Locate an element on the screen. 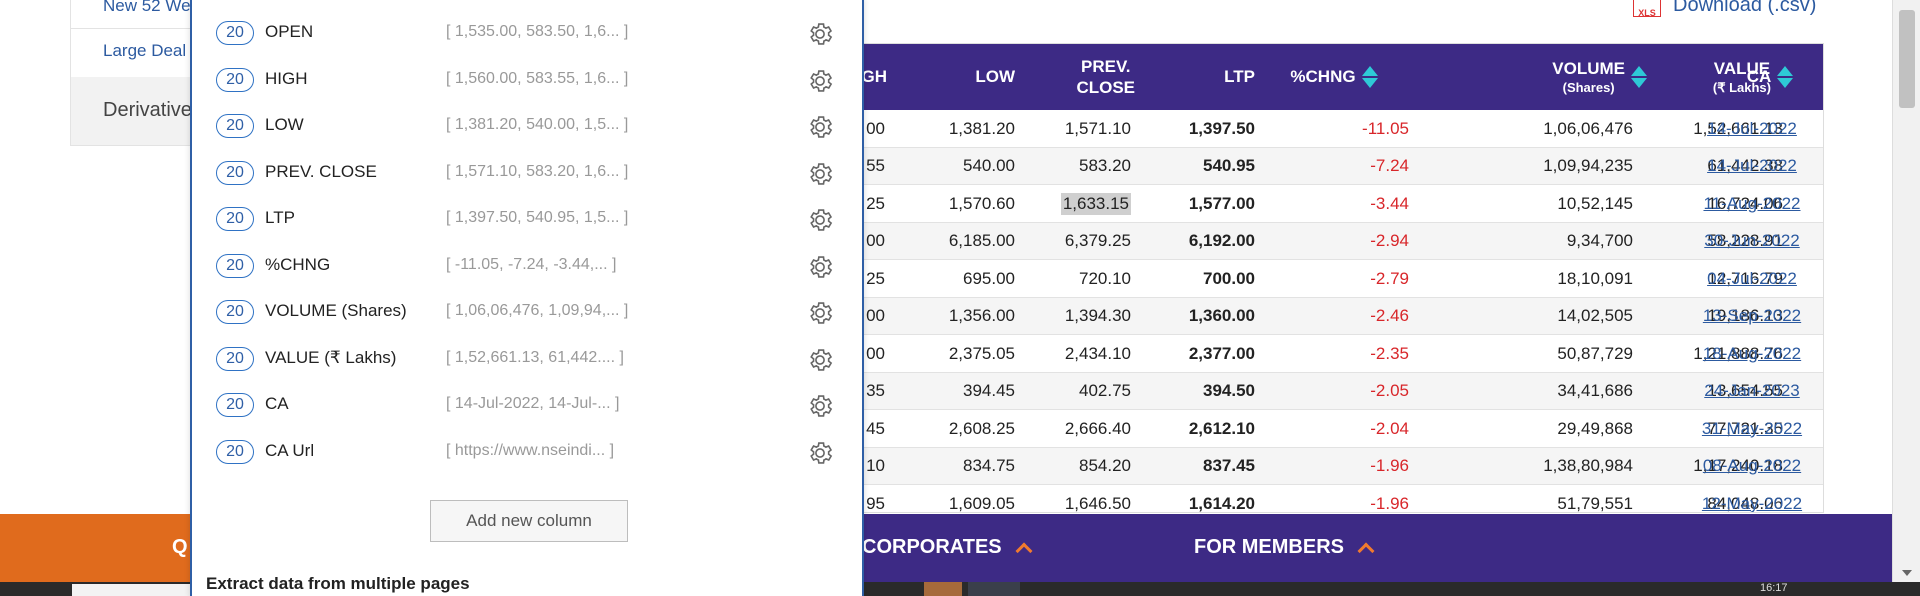 The width and height of the screenshot is (1920, 596). nav-section-derivatives: Derivative is located at coordinates (135, 111).